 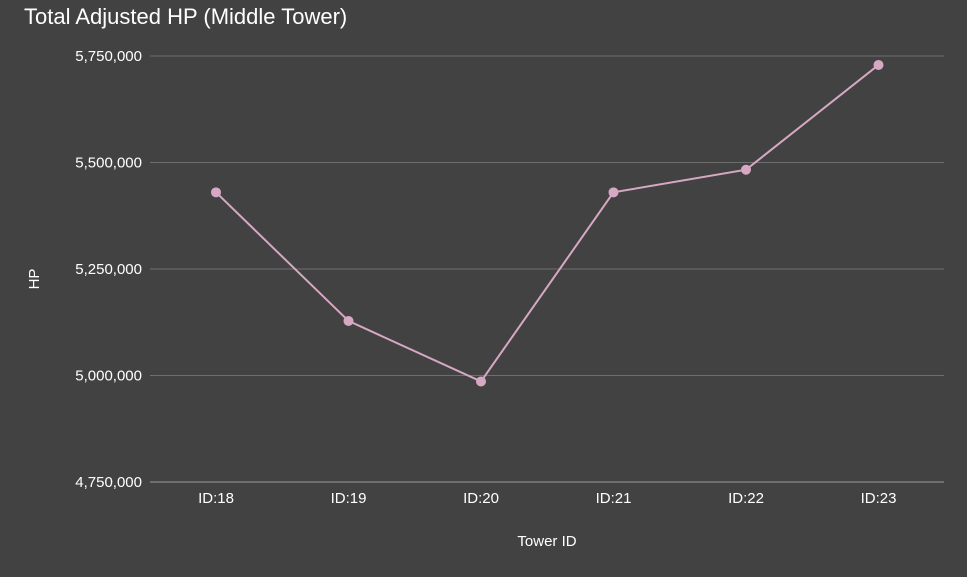 What do you see at coordinates (185, 16) in the screenshot?
I see `chart-title: Total Adjusted HP (Middle Tower)` at bounding box center [185, 16].